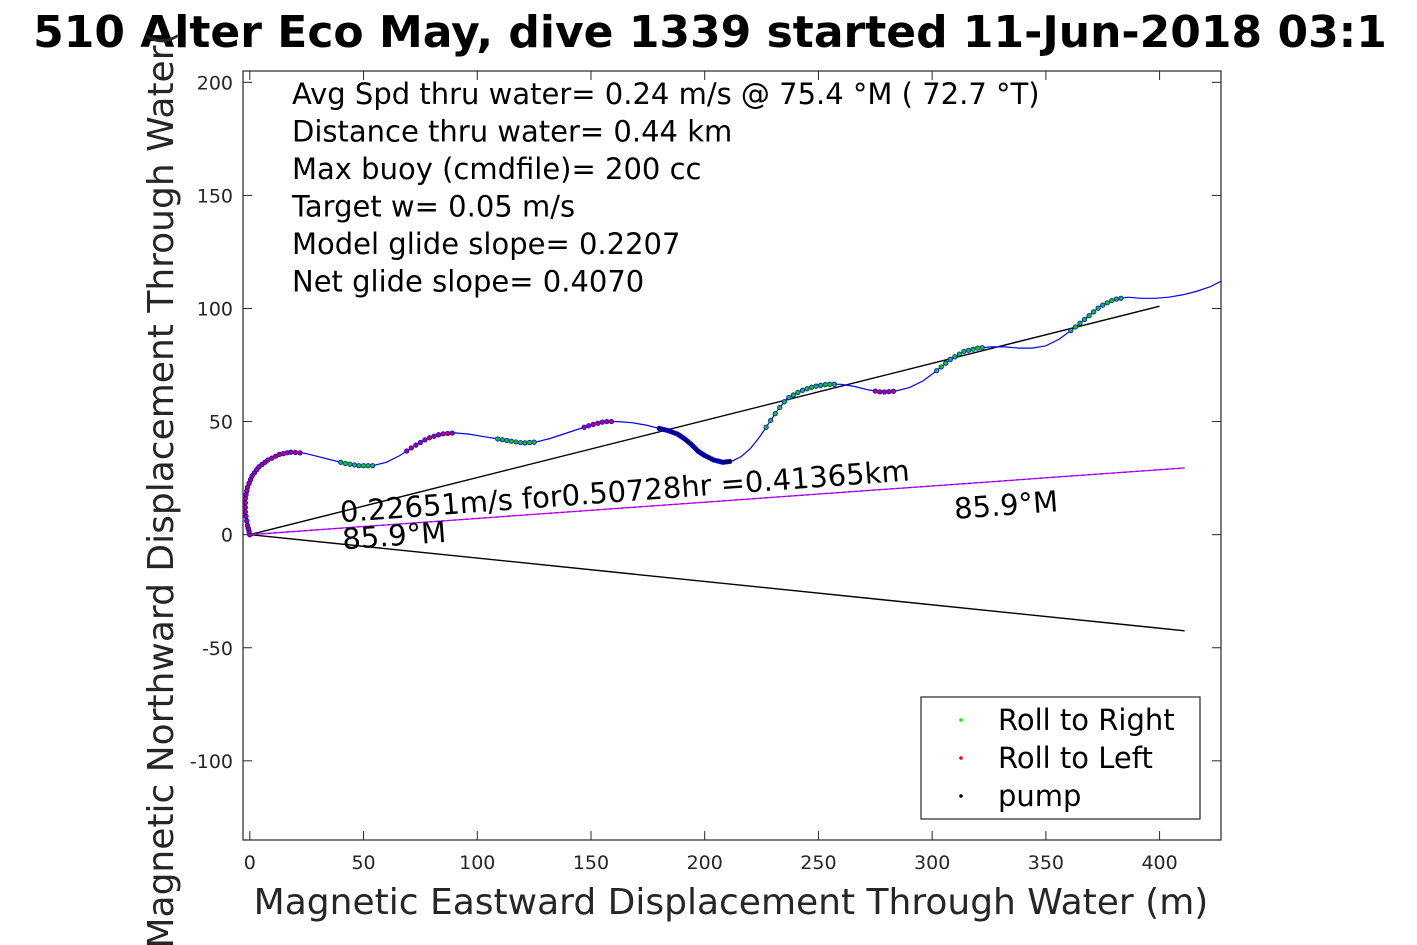 The height and width of the screenshot is (945, 1417). What do you see at coordinates (717, 501) in the screenshot?
I see `current-line-overlay` at bounding box center [717, 501].